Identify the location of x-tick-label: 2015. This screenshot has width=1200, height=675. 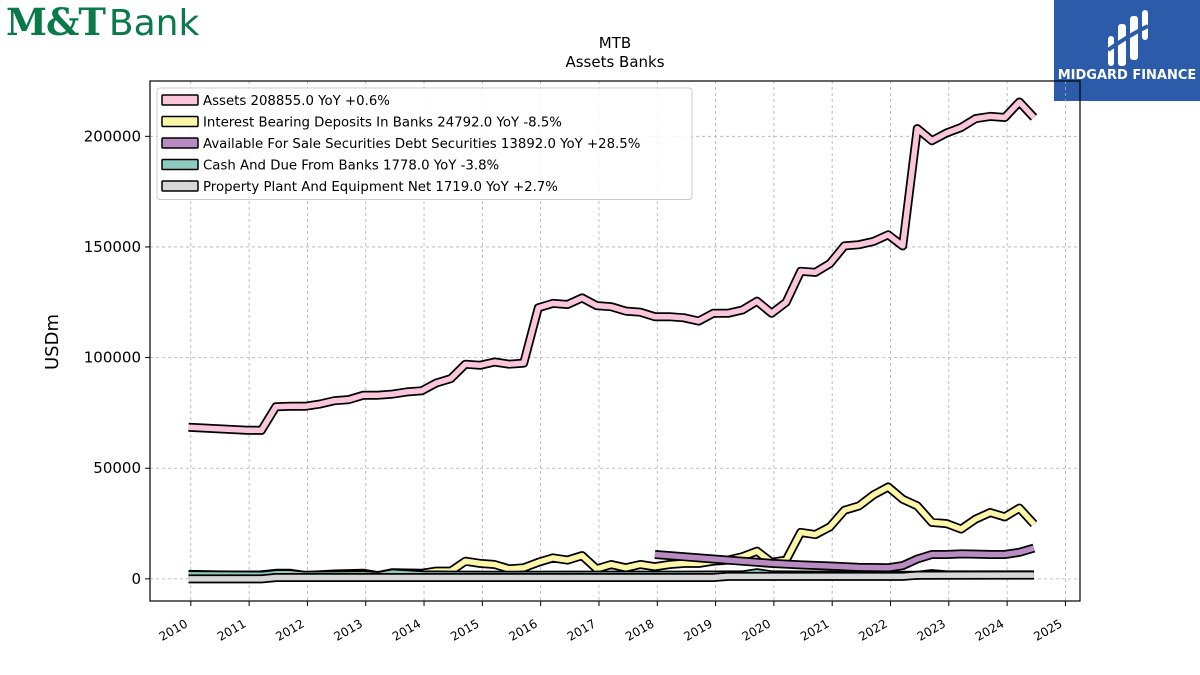
(464, 630).